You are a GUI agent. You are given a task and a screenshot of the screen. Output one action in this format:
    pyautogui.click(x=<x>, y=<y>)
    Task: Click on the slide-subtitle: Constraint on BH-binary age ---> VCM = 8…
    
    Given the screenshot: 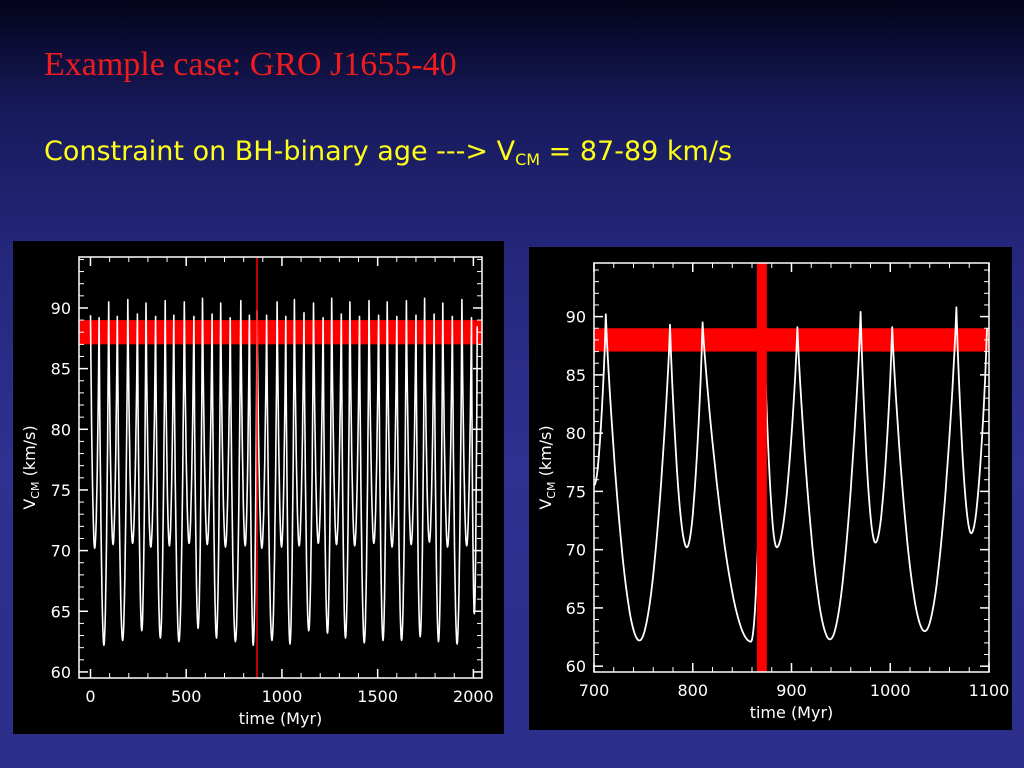 What is the action you would take?
    pyautogui.click(x=388, y=152)
    